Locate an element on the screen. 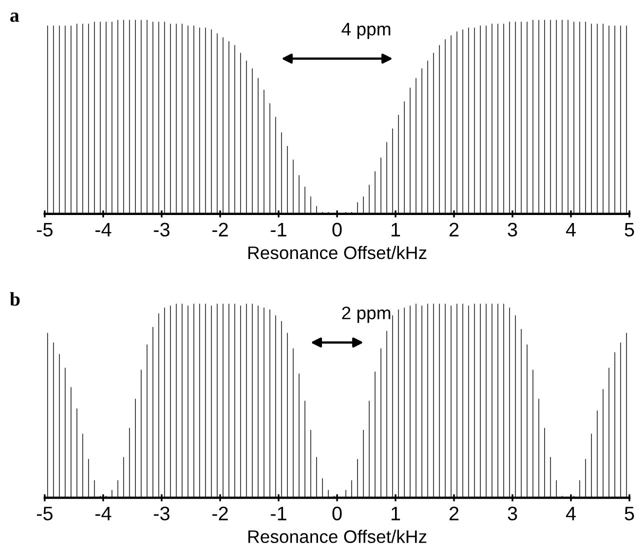 This screenshot has width=639, height=547. chart-title: a is located at coordinates (15, 17).